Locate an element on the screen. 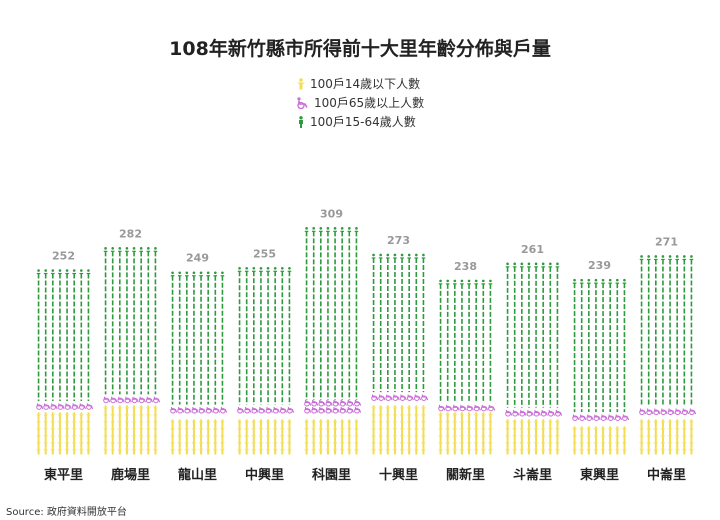  column-group: 238 關新里 is located at coordinates (466, 371).